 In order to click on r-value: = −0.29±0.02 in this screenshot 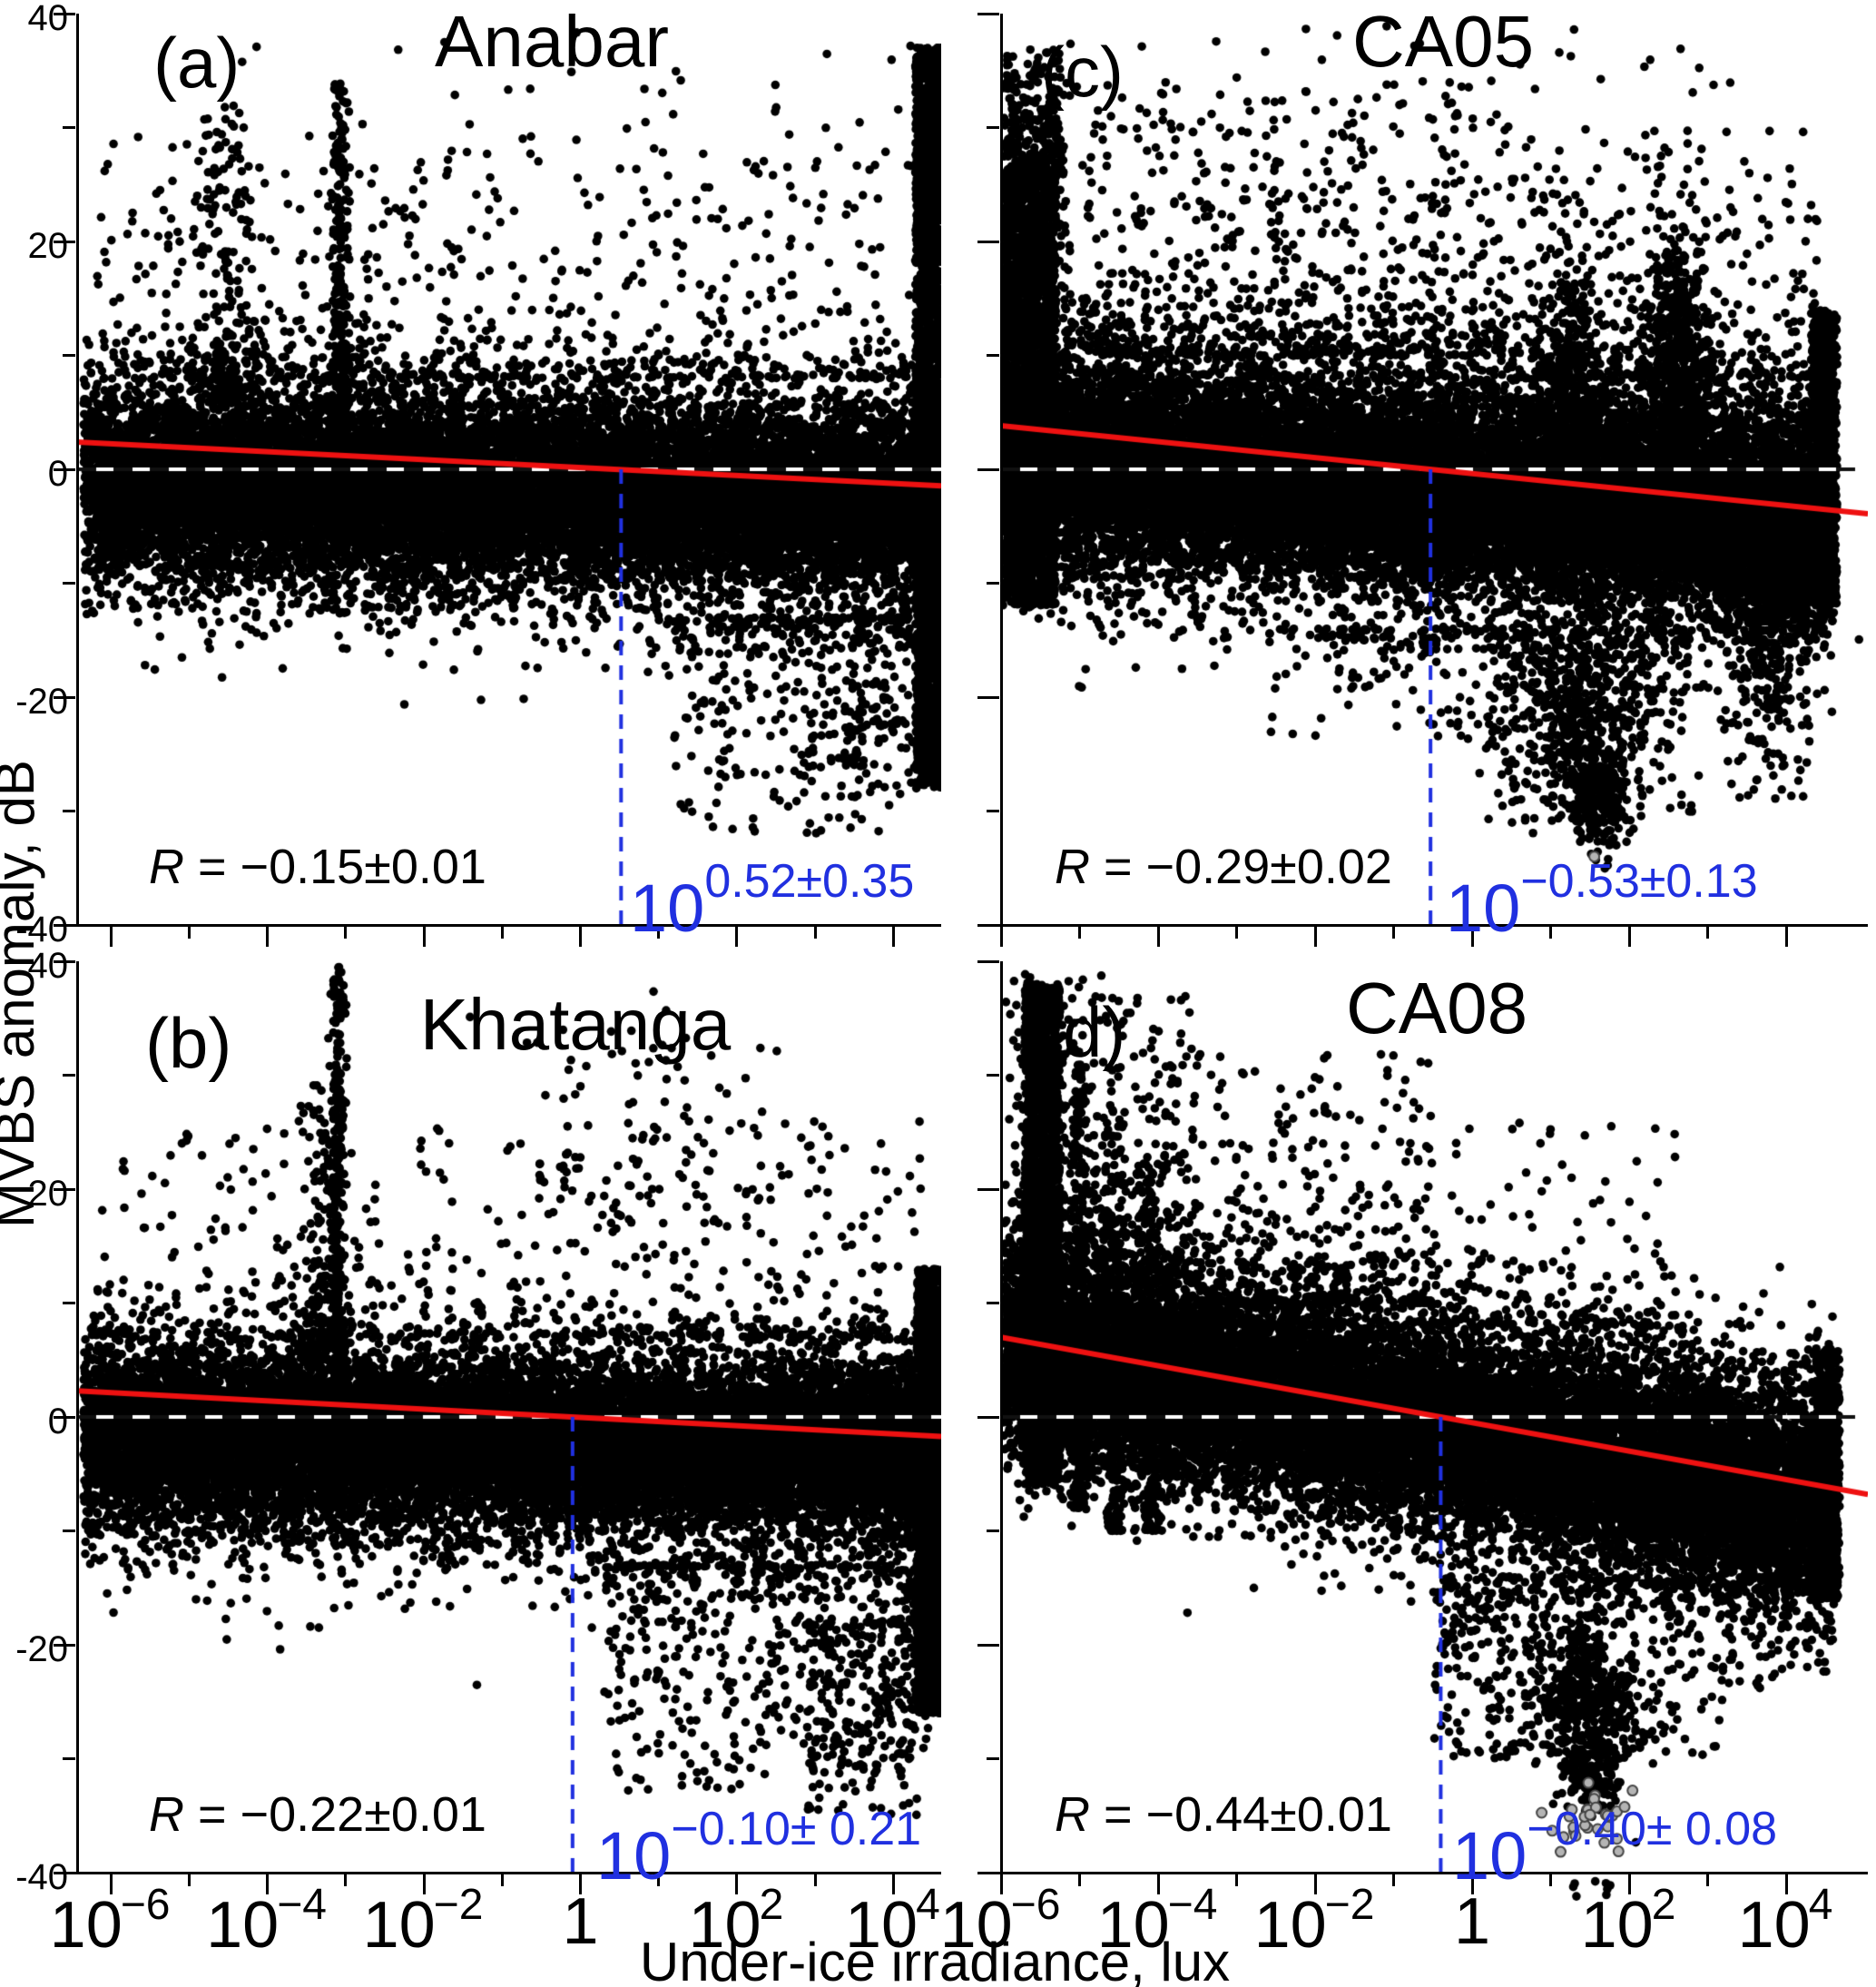, I will do `click(1241, 867)`.